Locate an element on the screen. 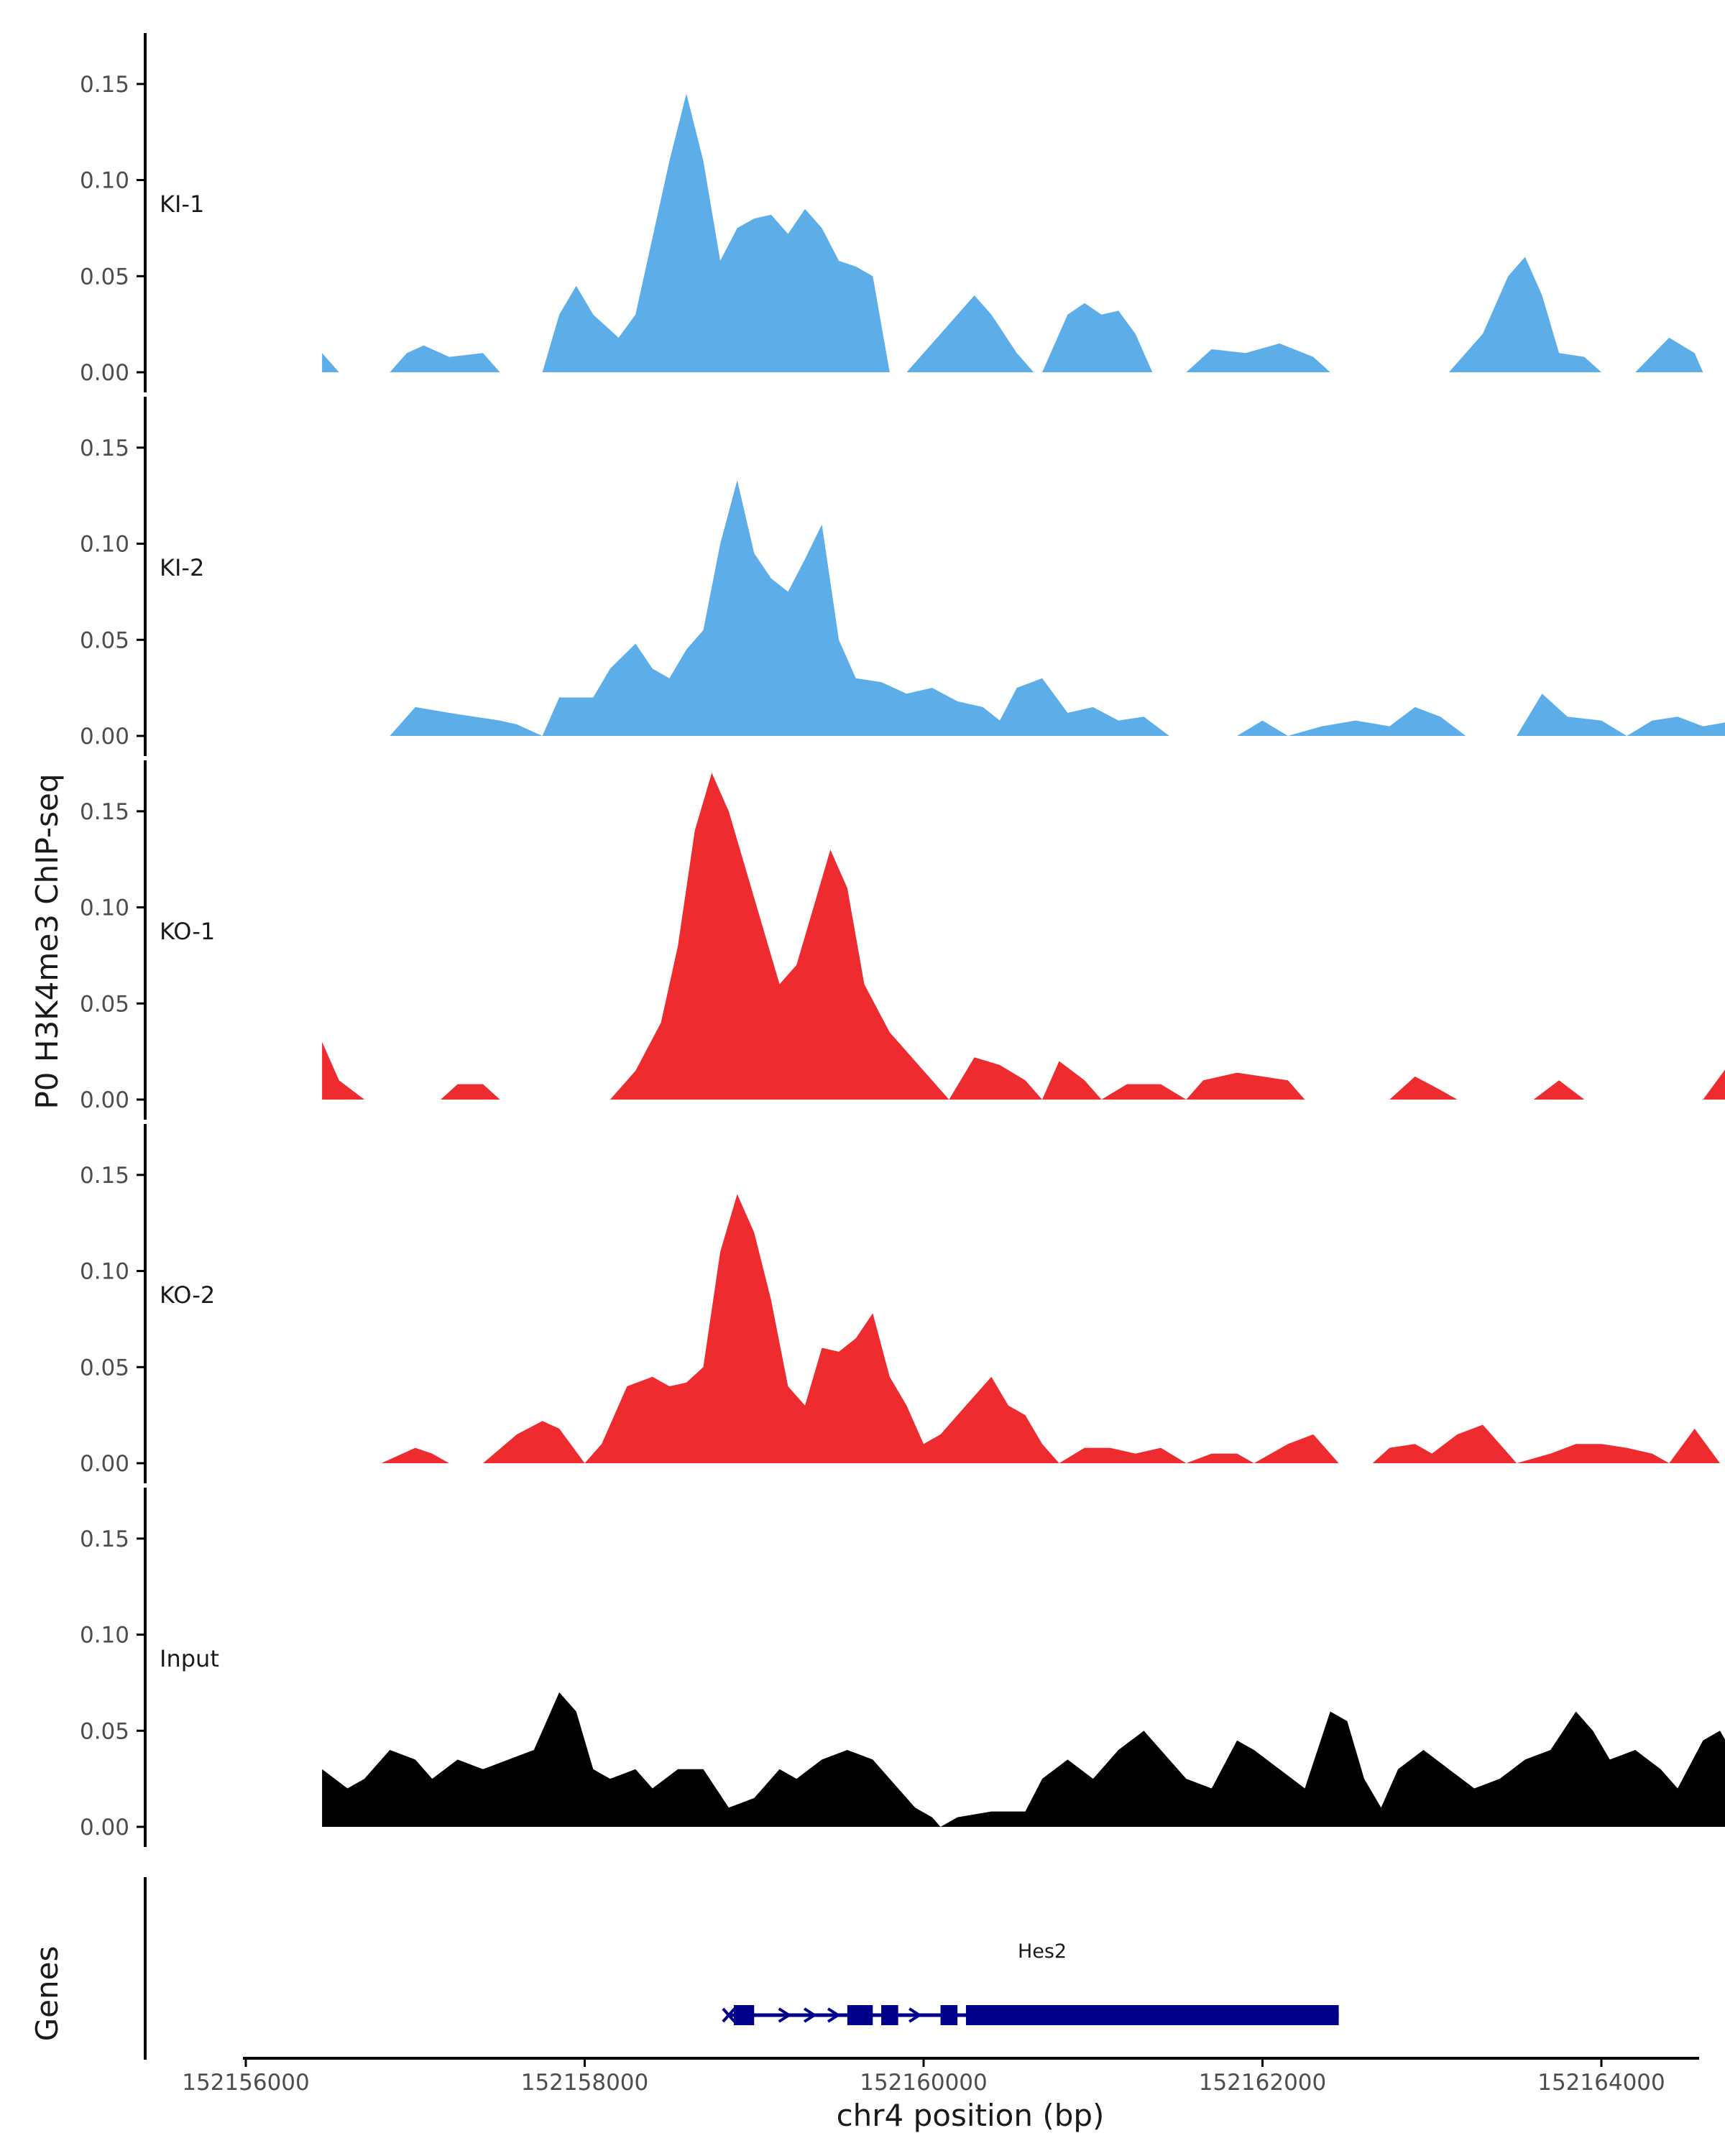 The width and height of the screenshot is (1725, 2156). x-tick-label: 152156000 is located at coordinates (246, 2083).